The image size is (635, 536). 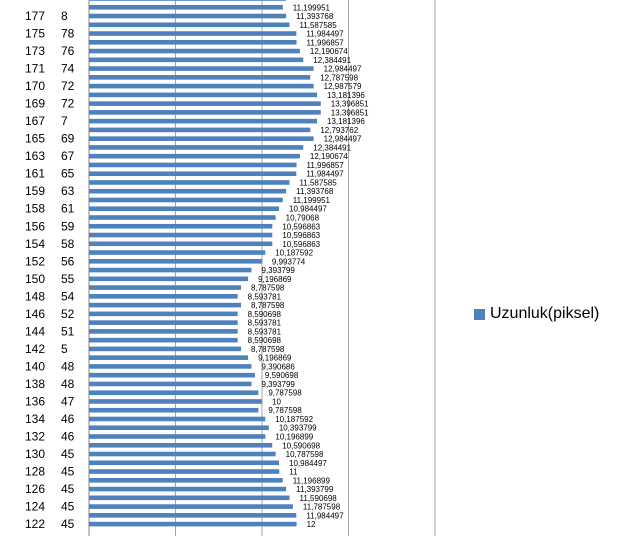 What do you see at coordinates (279, 384) in the screenshot?
I see `data-label: 9,393799` at bounding box center [279, 384].